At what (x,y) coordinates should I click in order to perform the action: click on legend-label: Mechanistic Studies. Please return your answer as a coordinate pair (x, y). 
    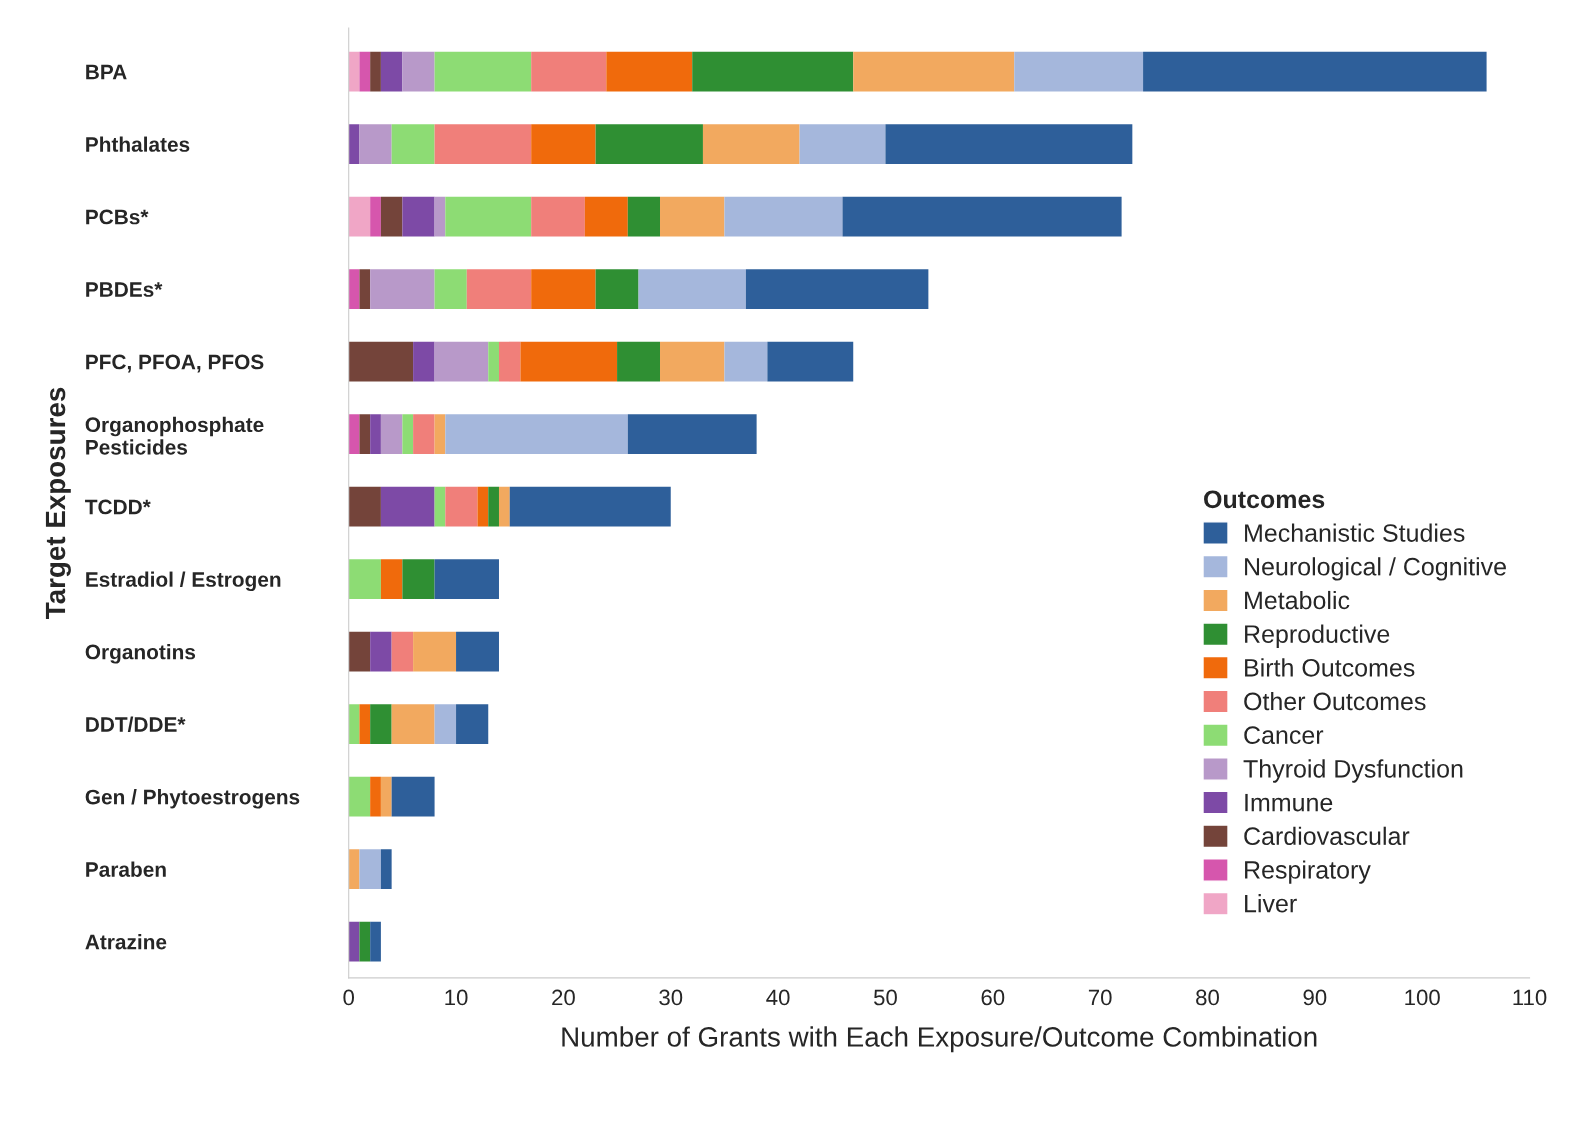
    Looking at the image, I should click on (1355, 532).